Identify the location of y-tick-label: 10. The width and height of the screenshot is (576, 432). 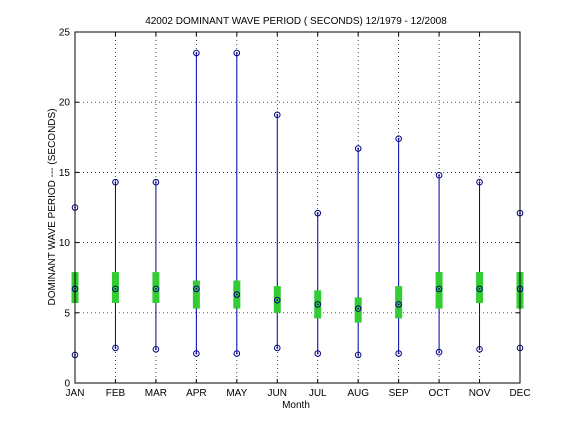
(65, 243).